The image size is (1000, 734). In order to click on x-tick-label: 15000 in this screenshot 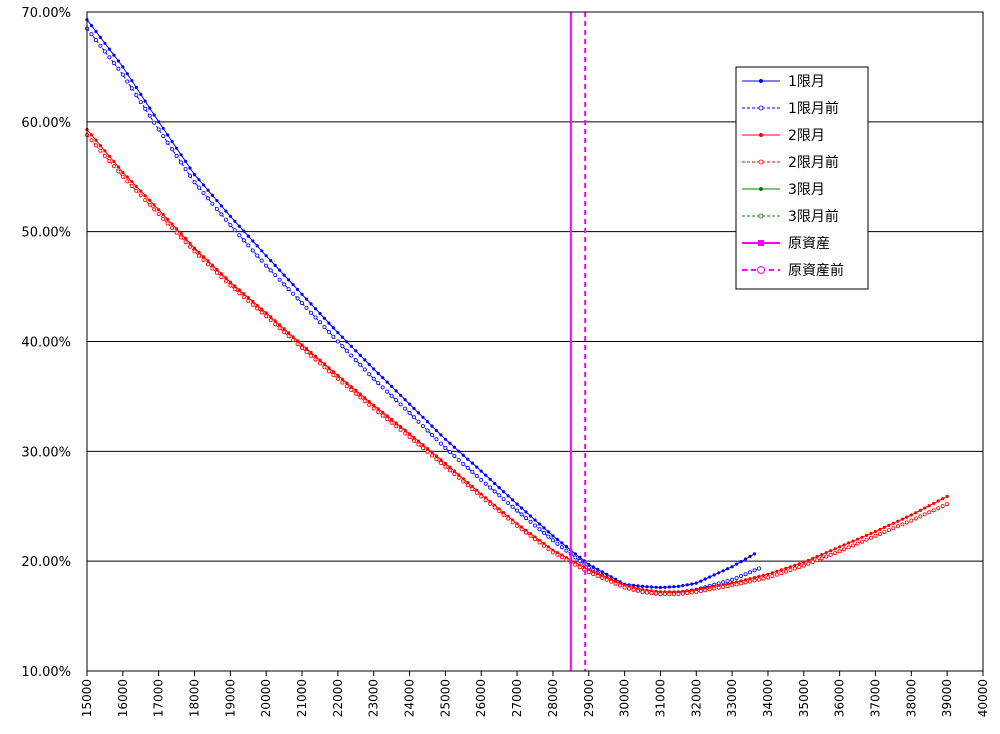, I will do `click(87, 698)`.